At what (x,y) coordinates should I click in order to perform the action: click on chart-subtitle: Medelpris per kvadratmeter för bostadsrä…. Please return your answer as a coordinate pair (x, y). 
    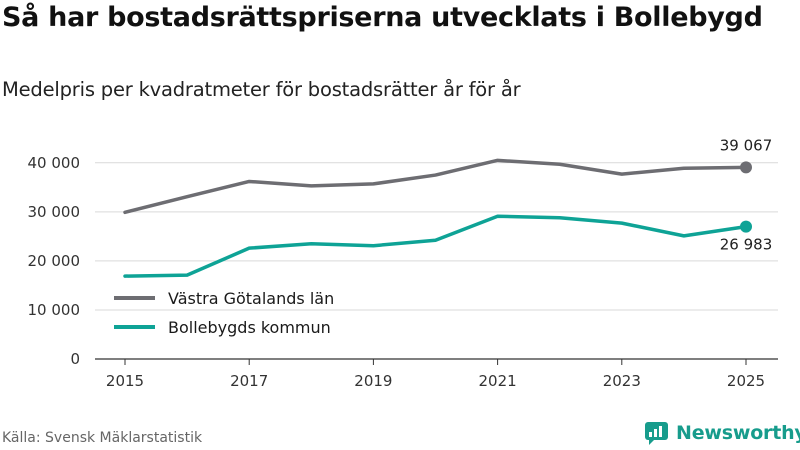
    Looking at the image, I should click on (261, 89).